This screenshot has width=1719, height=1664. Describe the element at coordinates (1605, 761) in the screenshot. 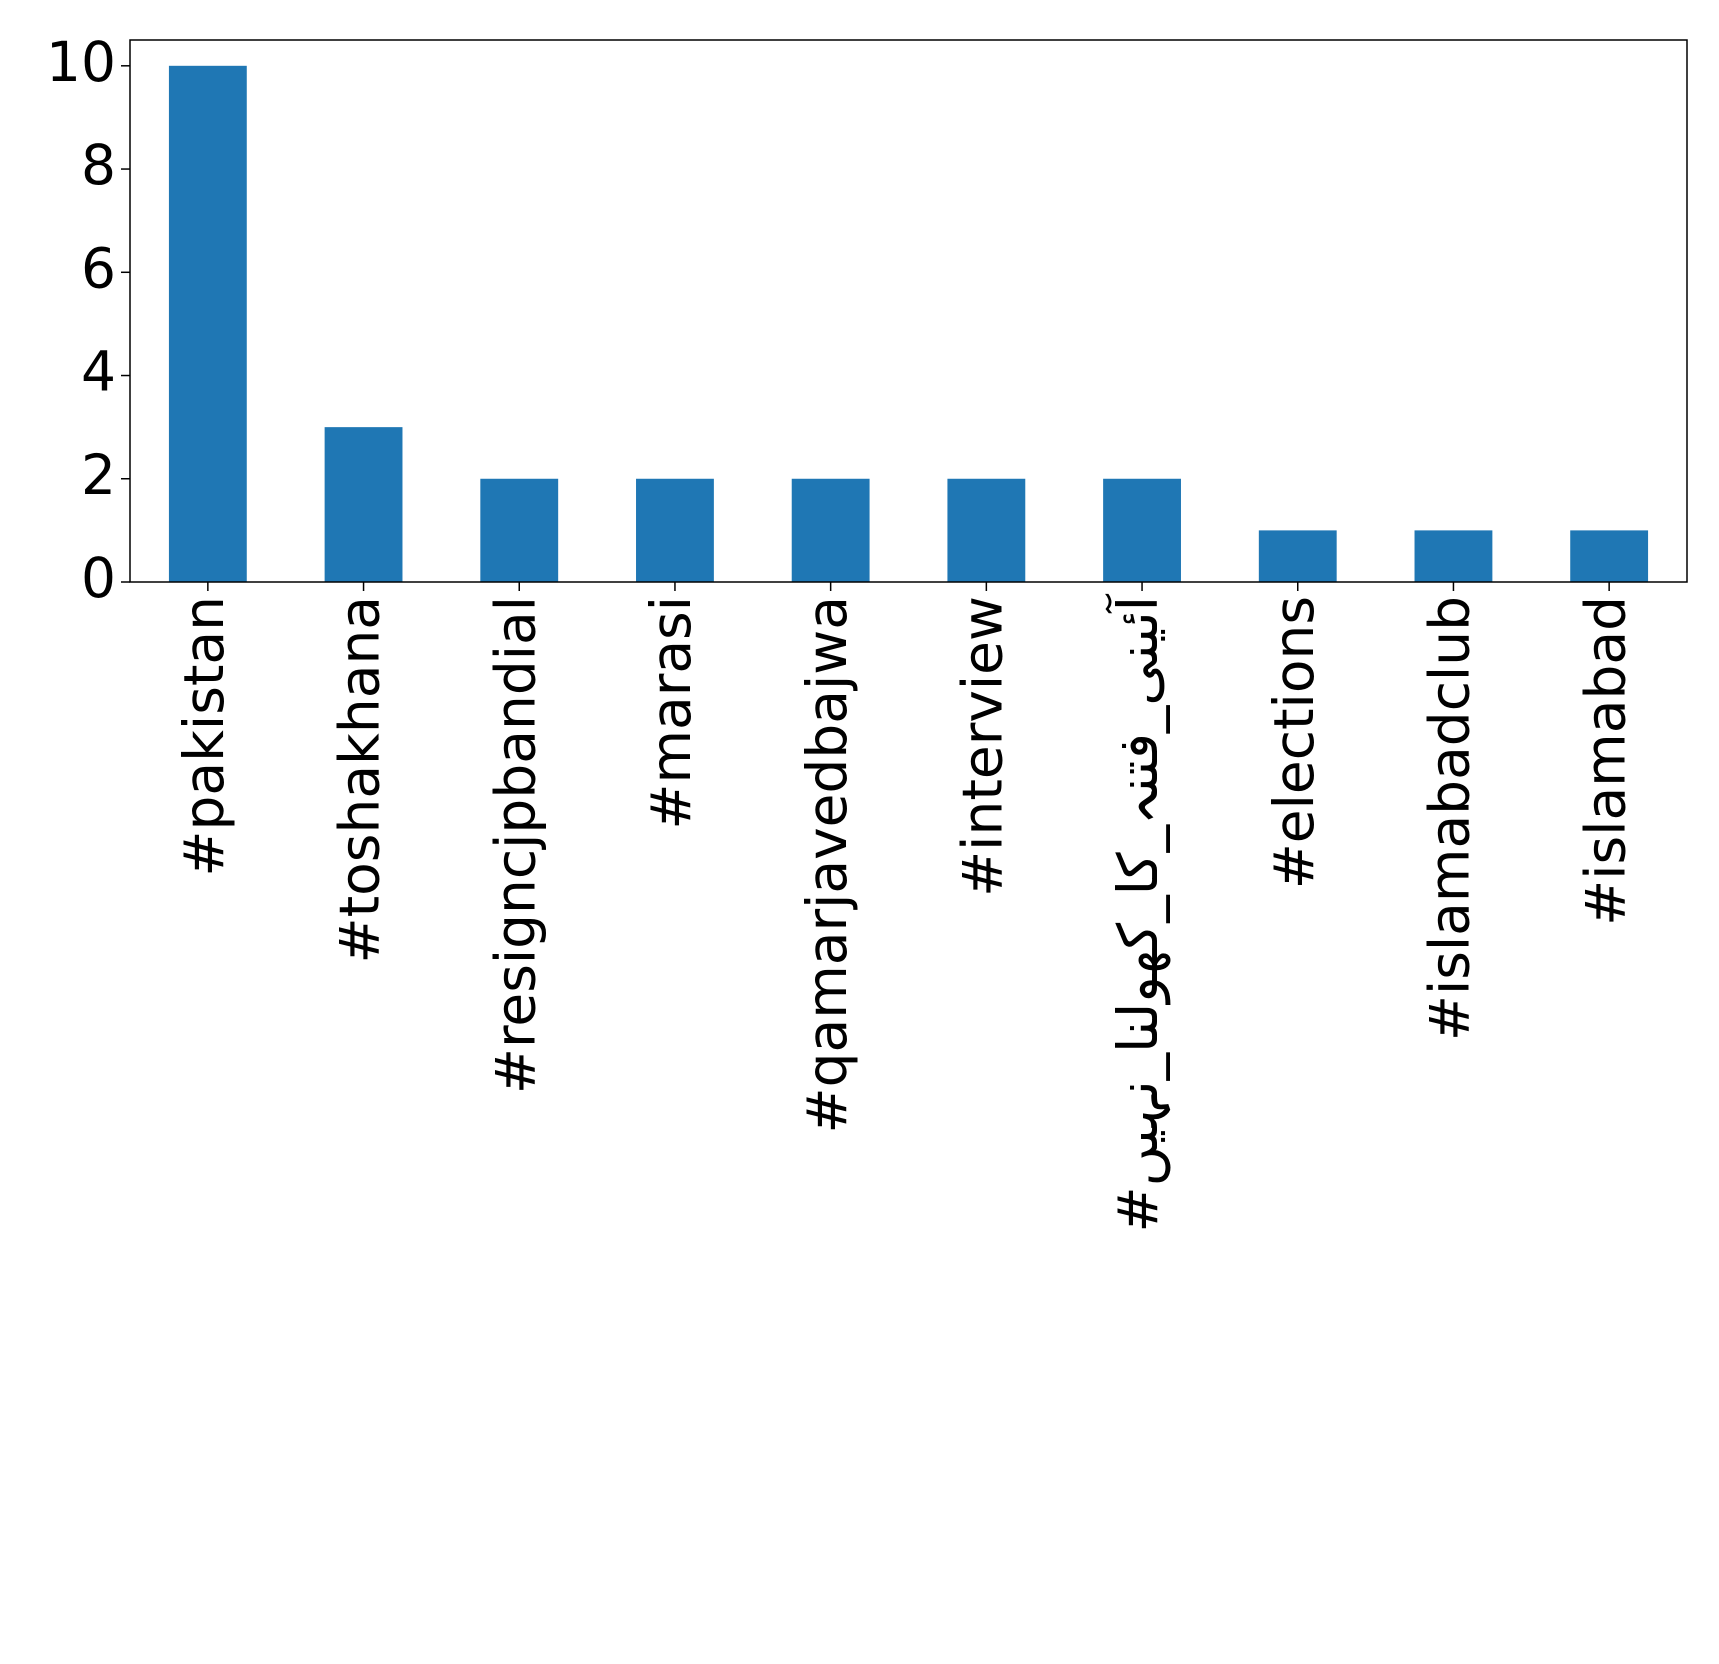

I see `x-tick-label: #islamabad` at that location.